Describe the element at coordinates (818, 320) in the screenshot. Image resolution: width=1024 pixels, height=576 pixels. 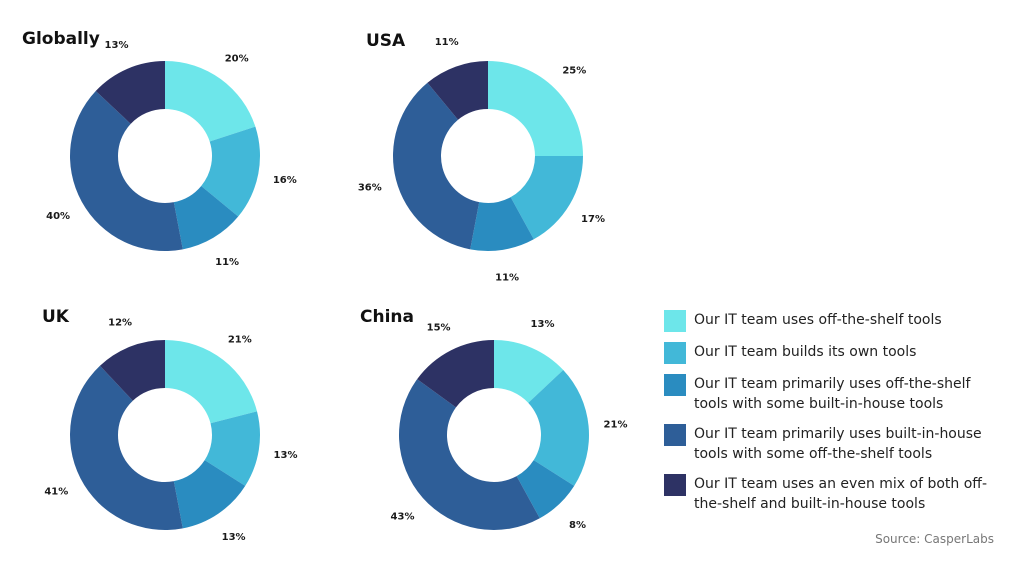
I see `legend-label: Our IT team uses off-the-shelf tools` at that location.